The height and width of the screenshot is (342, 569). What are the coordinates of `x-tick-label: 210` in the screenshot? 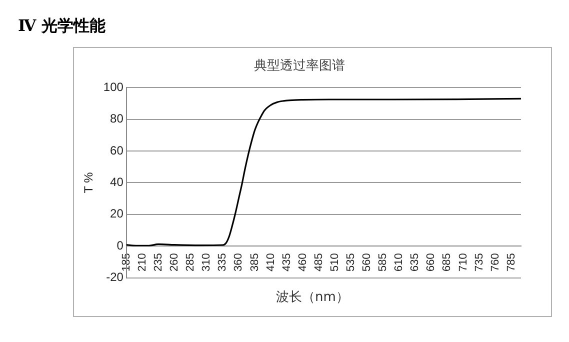 It's located at (142, 262).